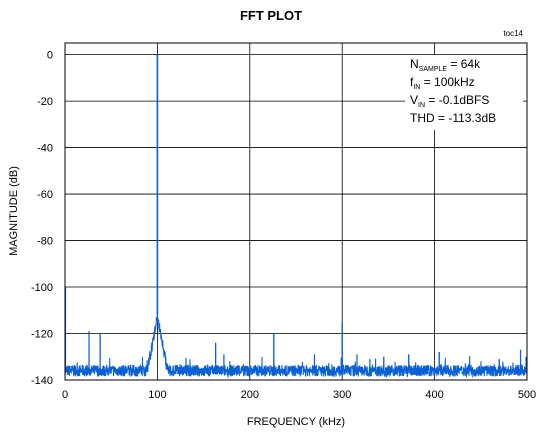 This screenshot has width=542, height=434. Describe the element at coordinates (296, 422) in the screenshot. I see `x-axis-label: FREQUENCY (kHz)` at that location.